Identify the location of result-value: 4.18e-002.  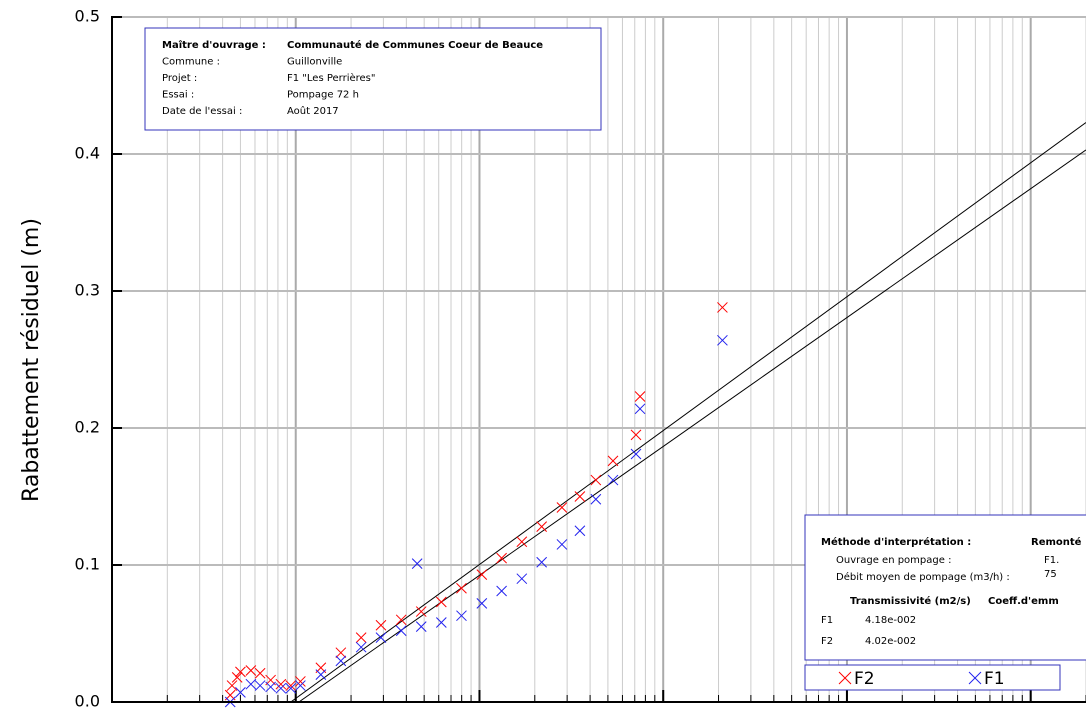
(890, 620).